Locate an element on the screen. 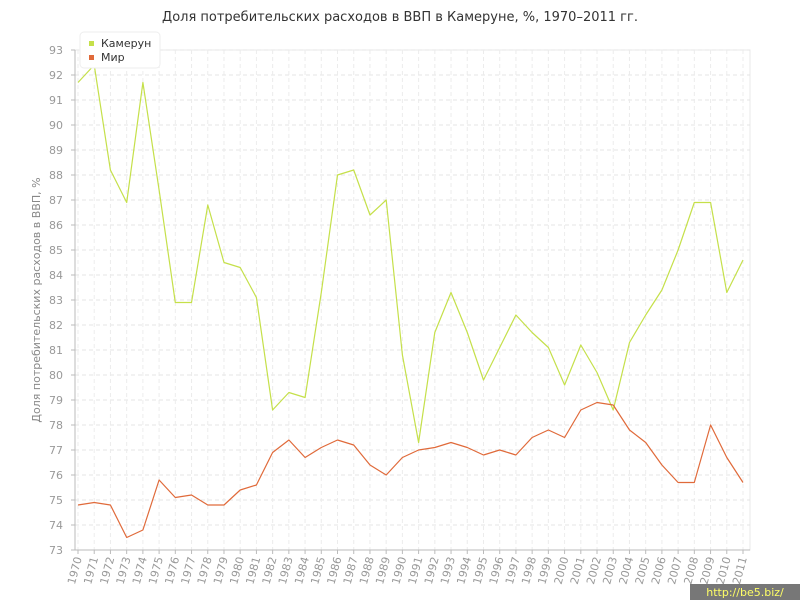 Image resolution: width=800 pixels, height=600 pixels. y-axis-title: Доля потребительских расходов в ВВП, % is located at coordinates (36, 299).